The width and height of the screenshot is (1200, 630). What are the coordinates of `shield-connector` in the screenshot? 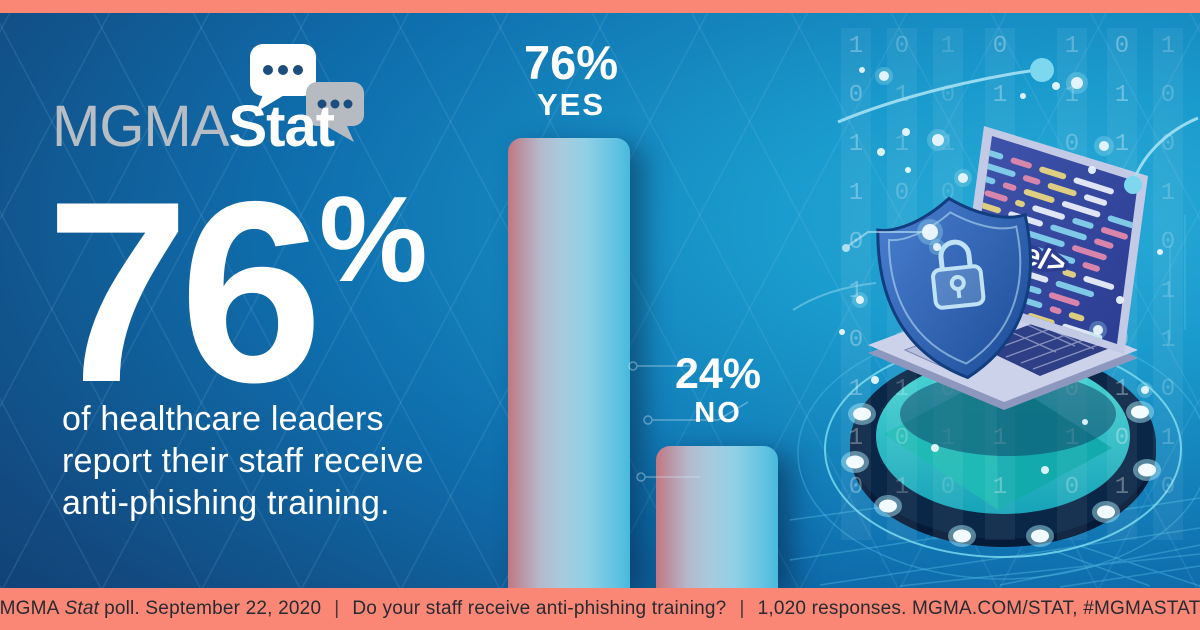 It's located at (892, 235).